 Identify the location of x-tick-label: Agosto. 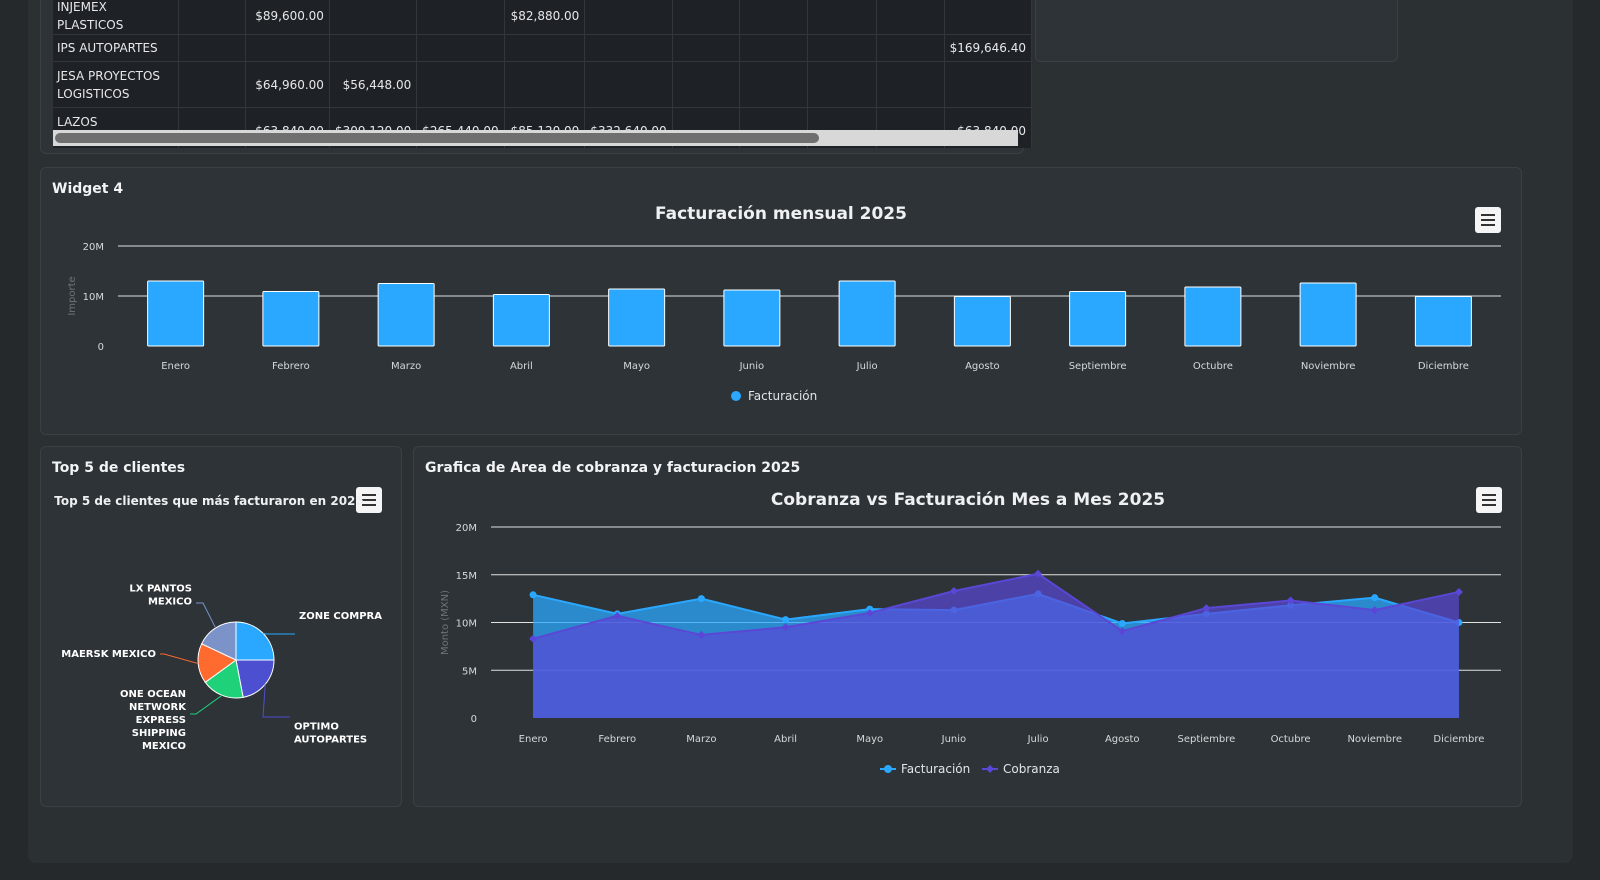
(982, 366).